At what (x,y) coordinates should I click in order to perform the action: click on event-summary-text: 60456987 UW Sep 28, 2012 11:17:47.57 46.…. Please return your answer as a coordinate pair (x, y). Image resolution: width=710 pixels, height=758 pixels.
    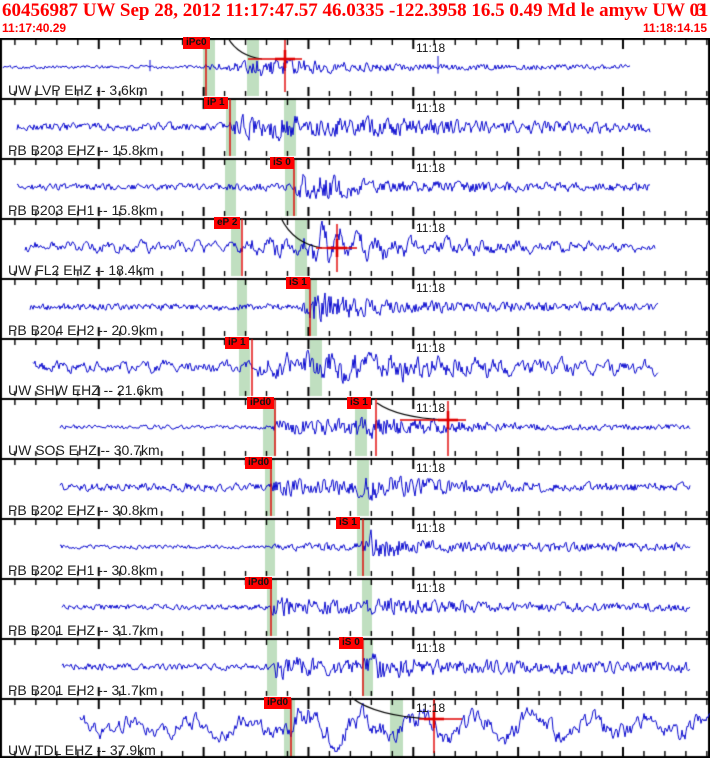
    Looking at the image, I should click on (355, 10).